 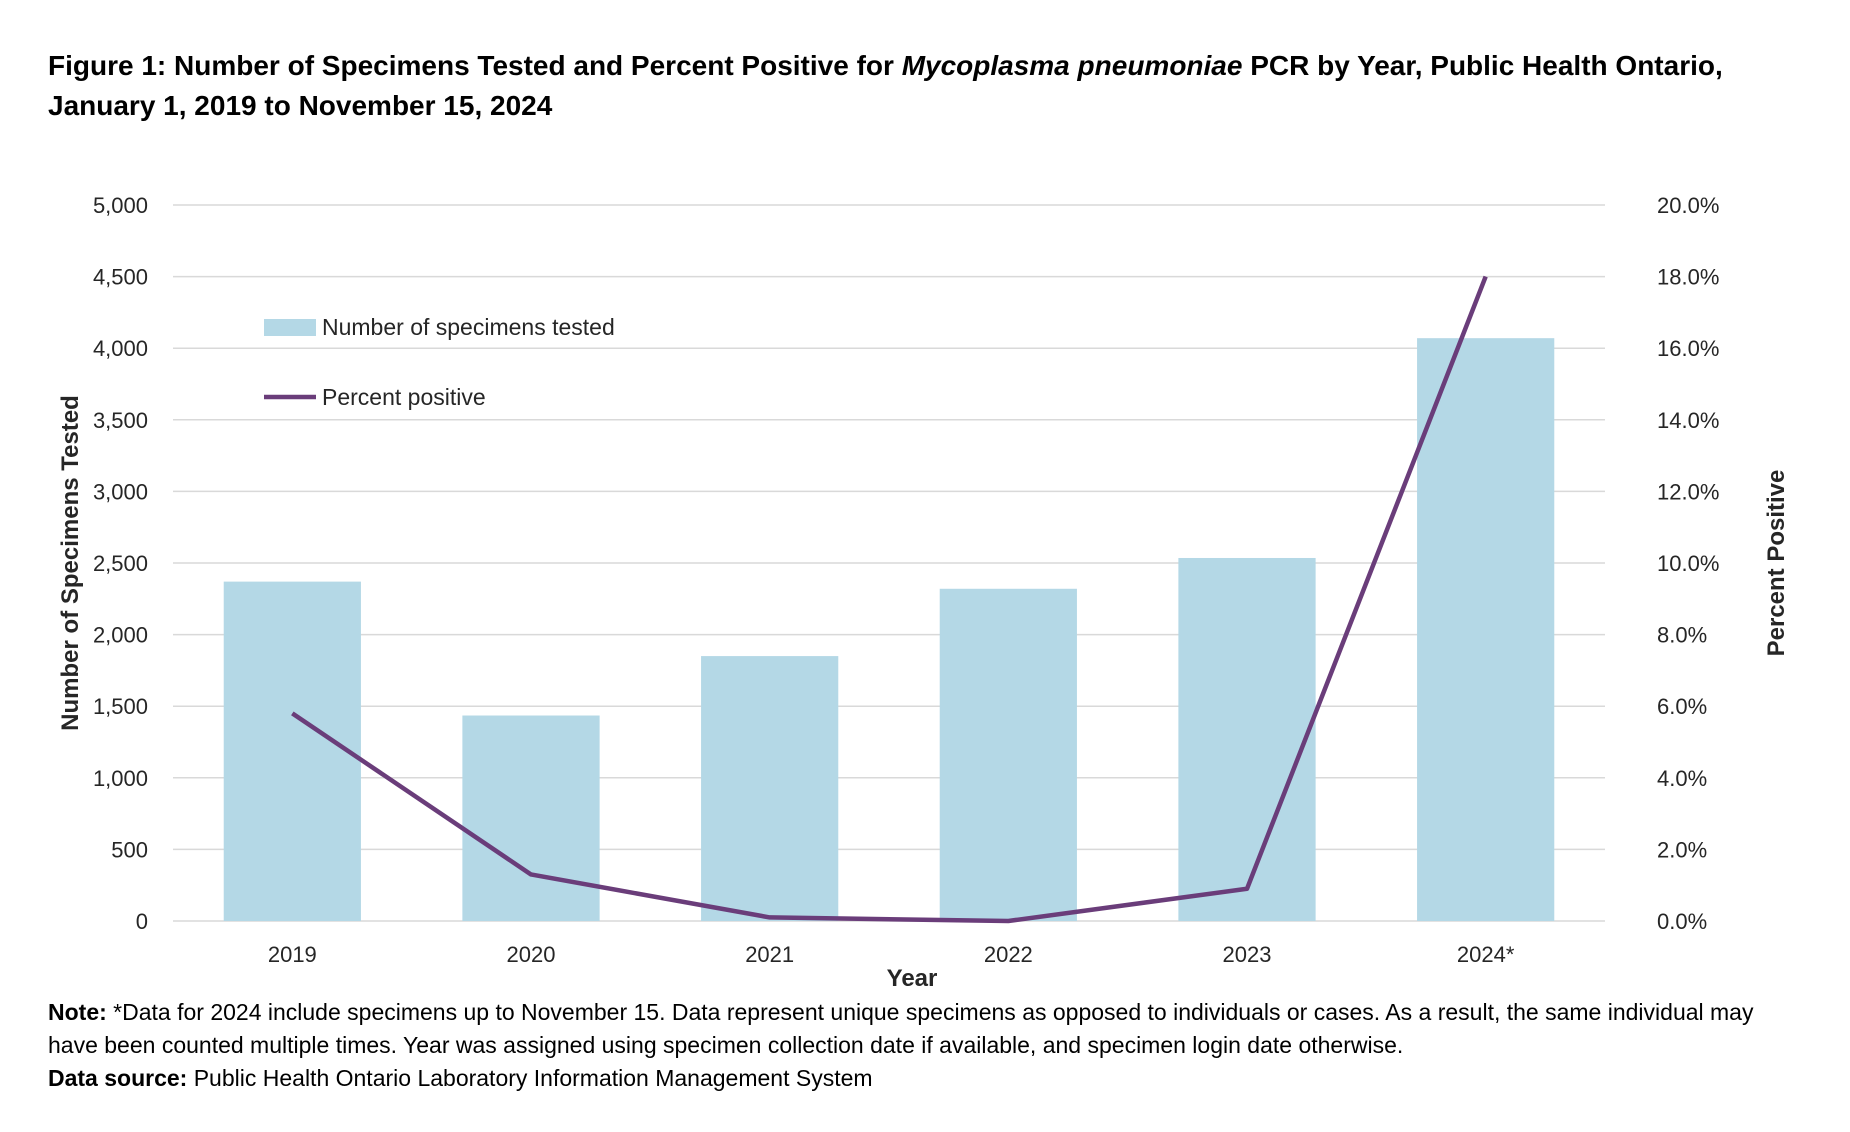 I want to click on bar-2021, so click(x=770, y=788).